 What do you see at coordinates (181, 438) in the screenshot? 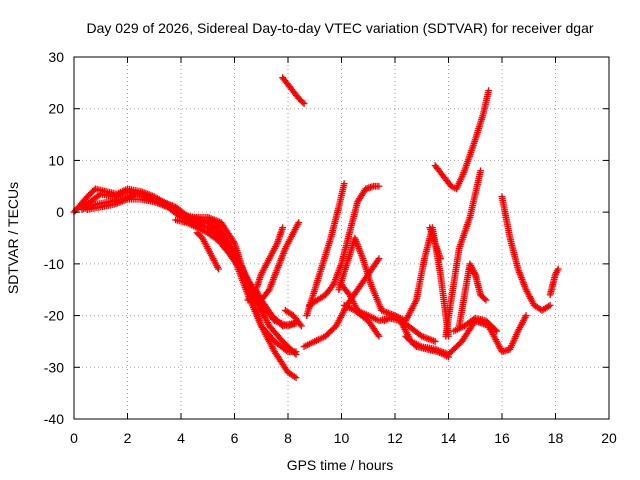
I see `x-tick-label: 4` at bounding box center [181, 438].